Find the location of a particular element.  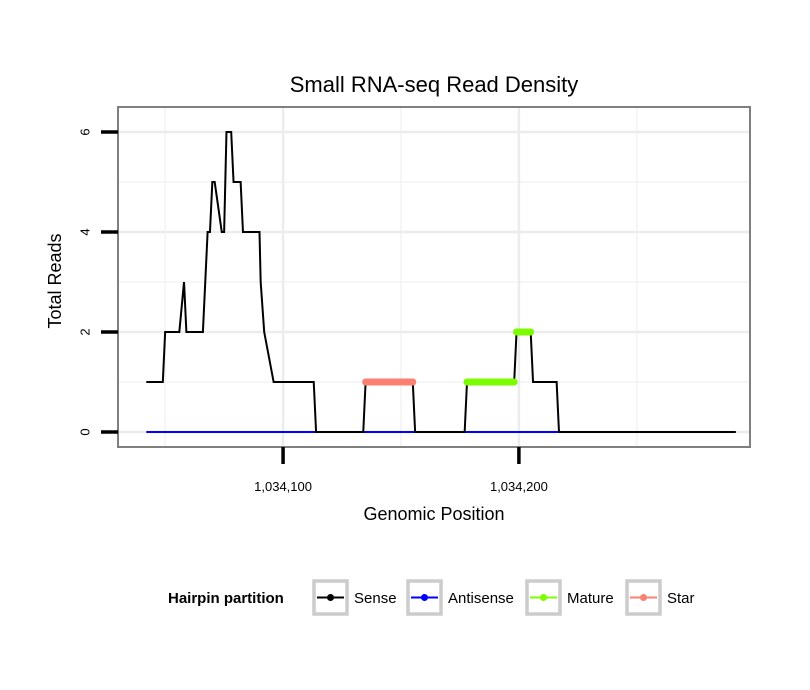

y-tick-label: 4 is located at coordinates (84, 231).